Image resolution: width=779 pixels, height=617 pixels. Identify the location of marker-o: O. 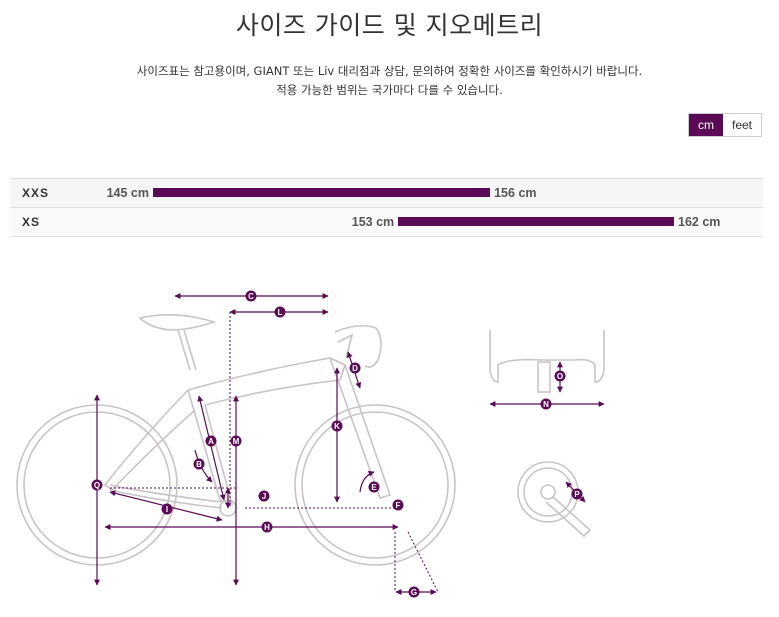
(560, 376).